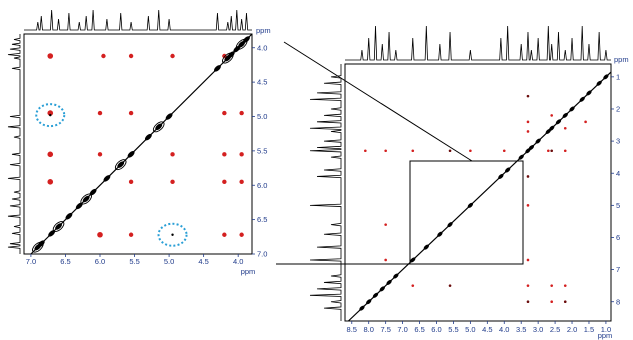 The width and height of the screenshot is (633, 340). I want to click on inset-y-tick-label: 5.5, so click(262, 150).